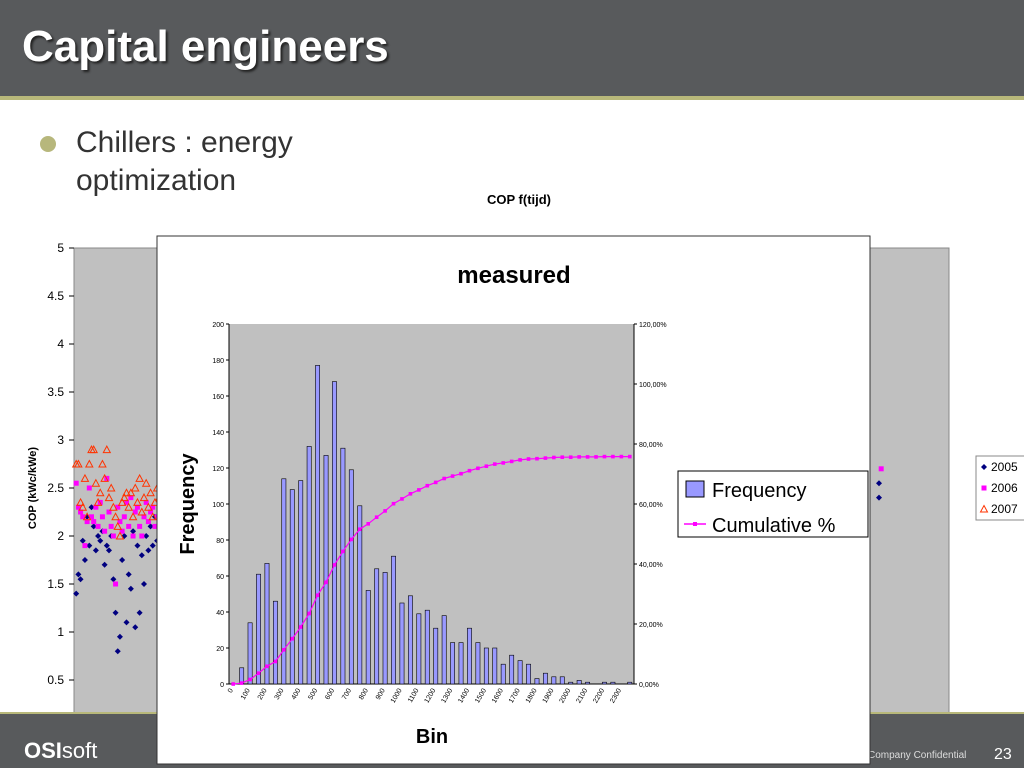  What do you see at coordinates (43, 750) in the screenshot?
I see `logo-bold: OSI` at bounding box center [43, 750].